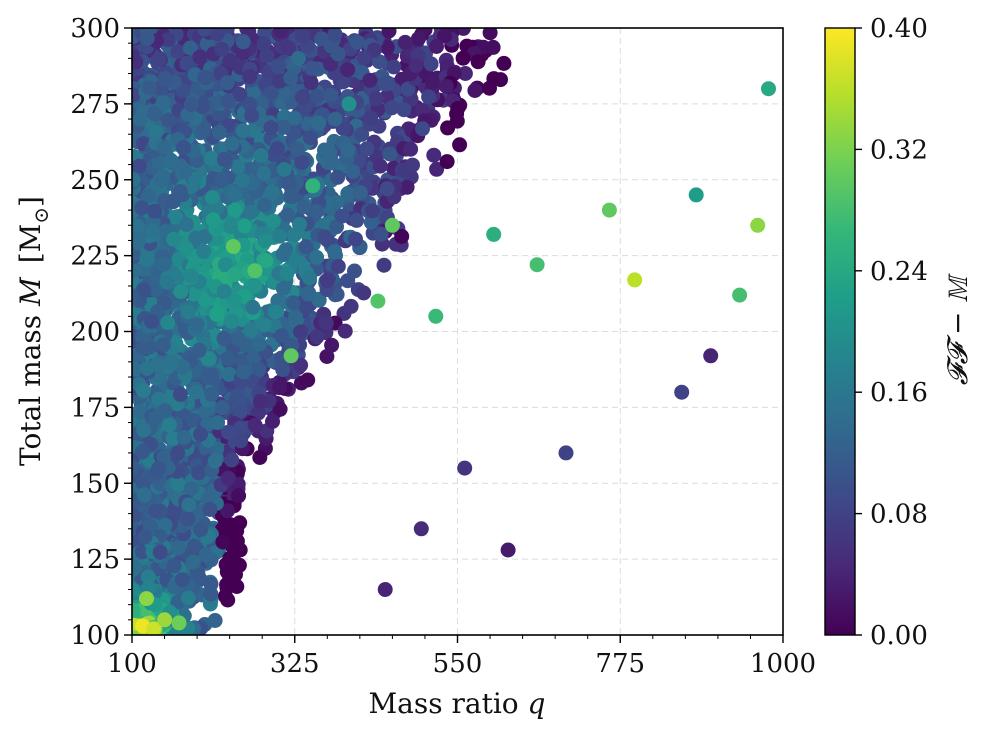 The image size is (996, 738). Describe the element at coordinates (95, 29) in the screenshot. I see `y-tick-label: 300` at that location.